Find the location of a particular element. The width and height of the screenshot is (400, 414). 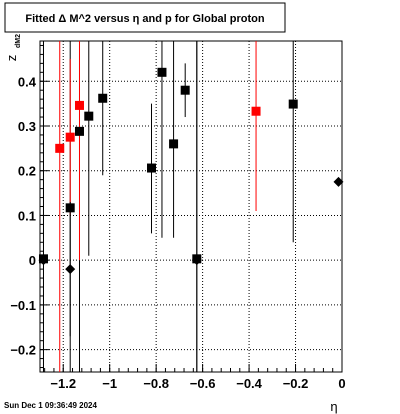

y-axis-label: z is located at coordinates (11, 58).